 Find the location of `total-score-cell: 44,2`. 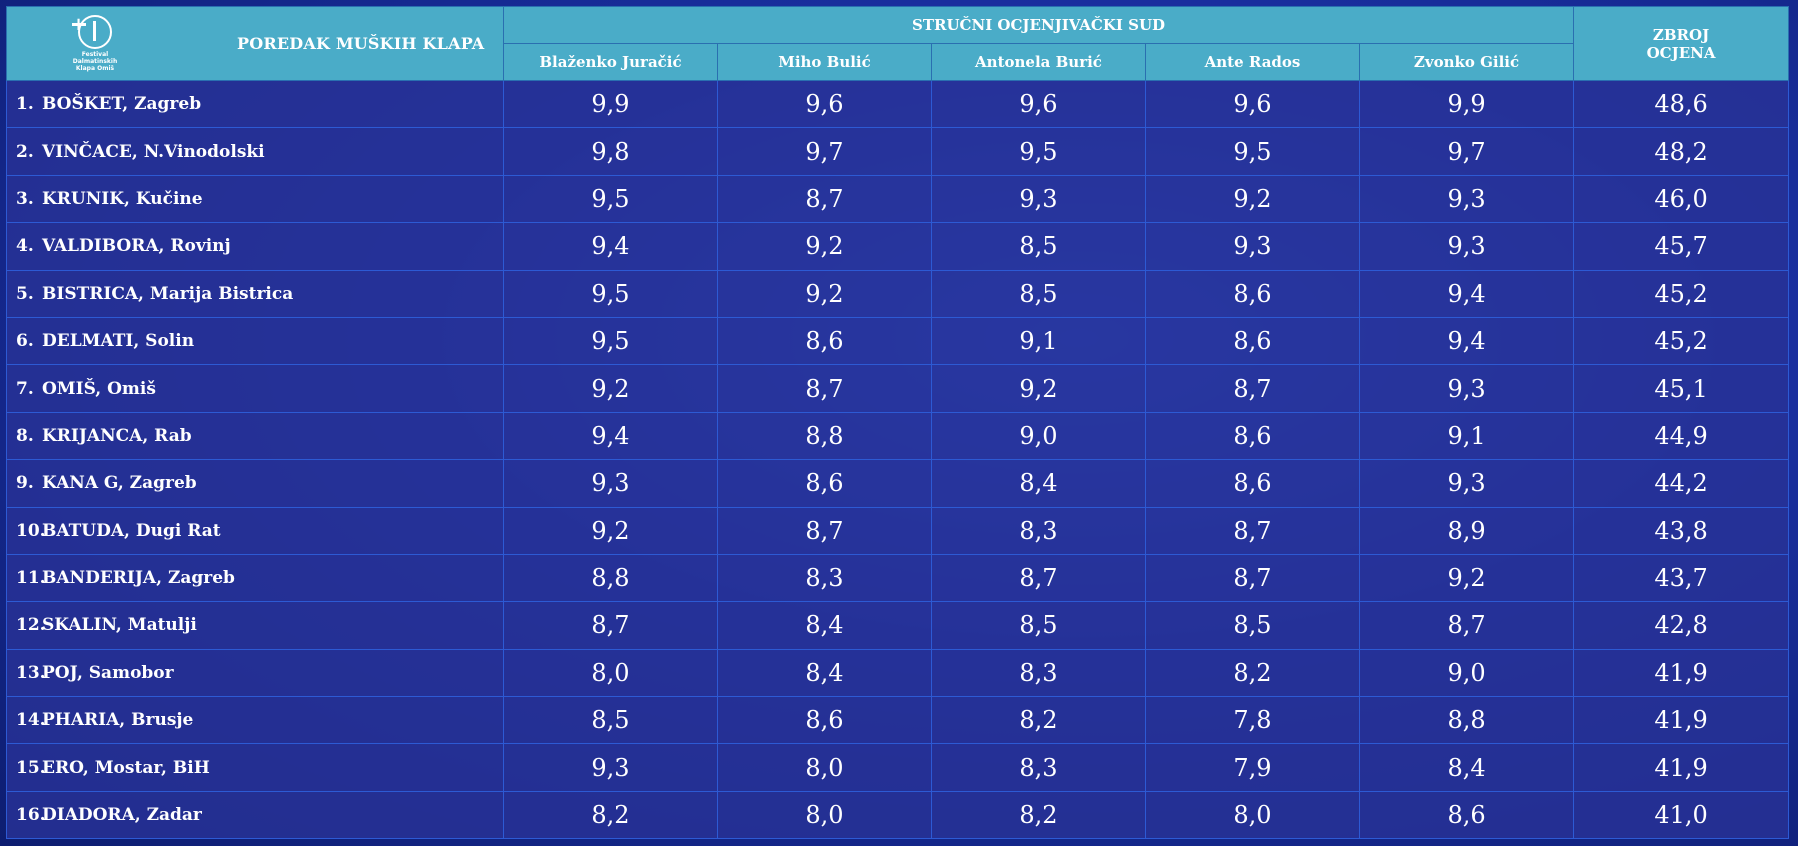

total-score-cell: 44,2 is located at coordinates (1681, 483).